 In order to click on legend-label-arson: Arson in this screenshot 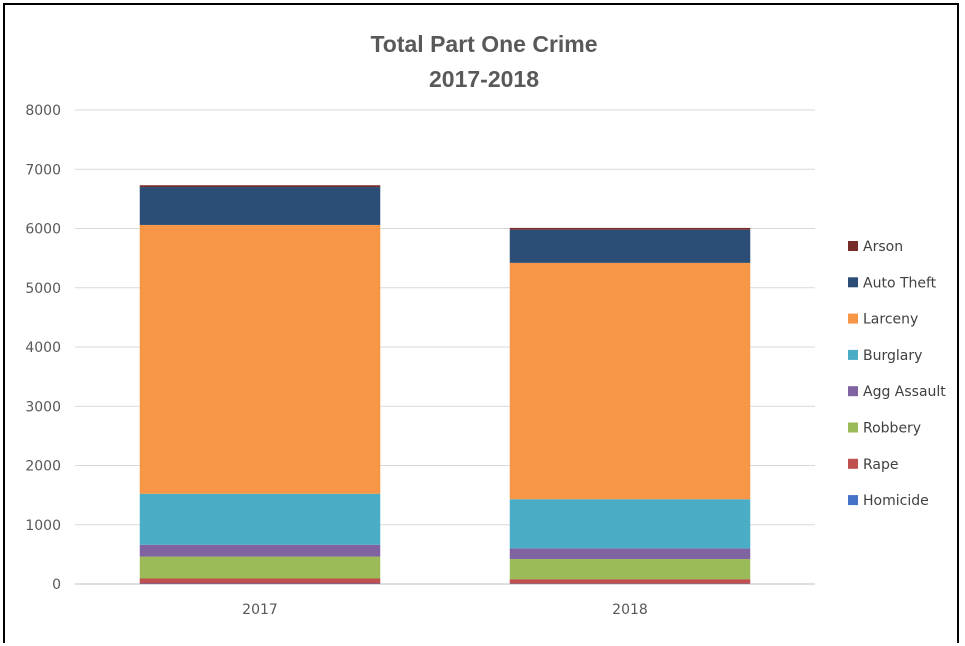, I will do `click(883, 247)`.